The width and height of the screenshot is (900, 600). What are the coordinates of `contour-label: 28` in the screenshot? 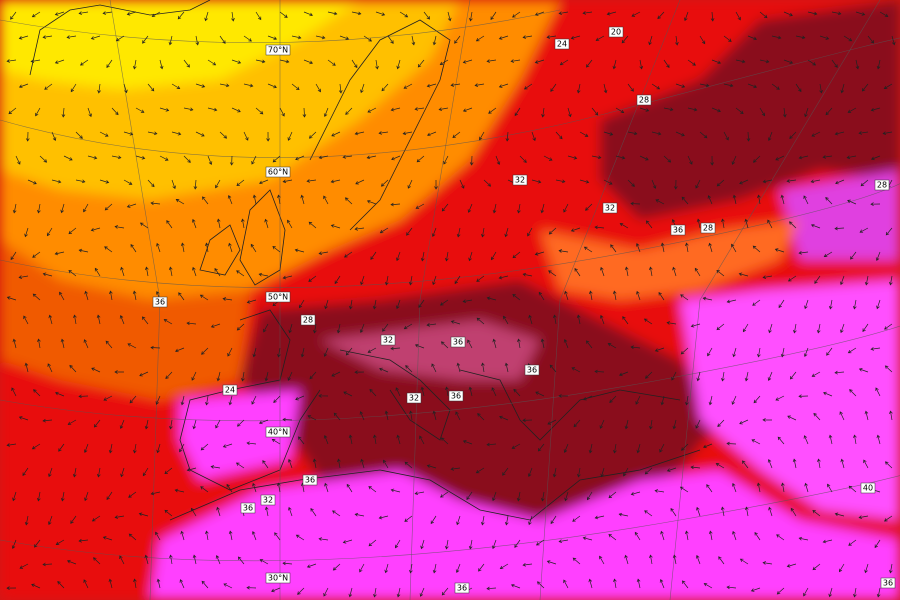 It's located at (644, 100).